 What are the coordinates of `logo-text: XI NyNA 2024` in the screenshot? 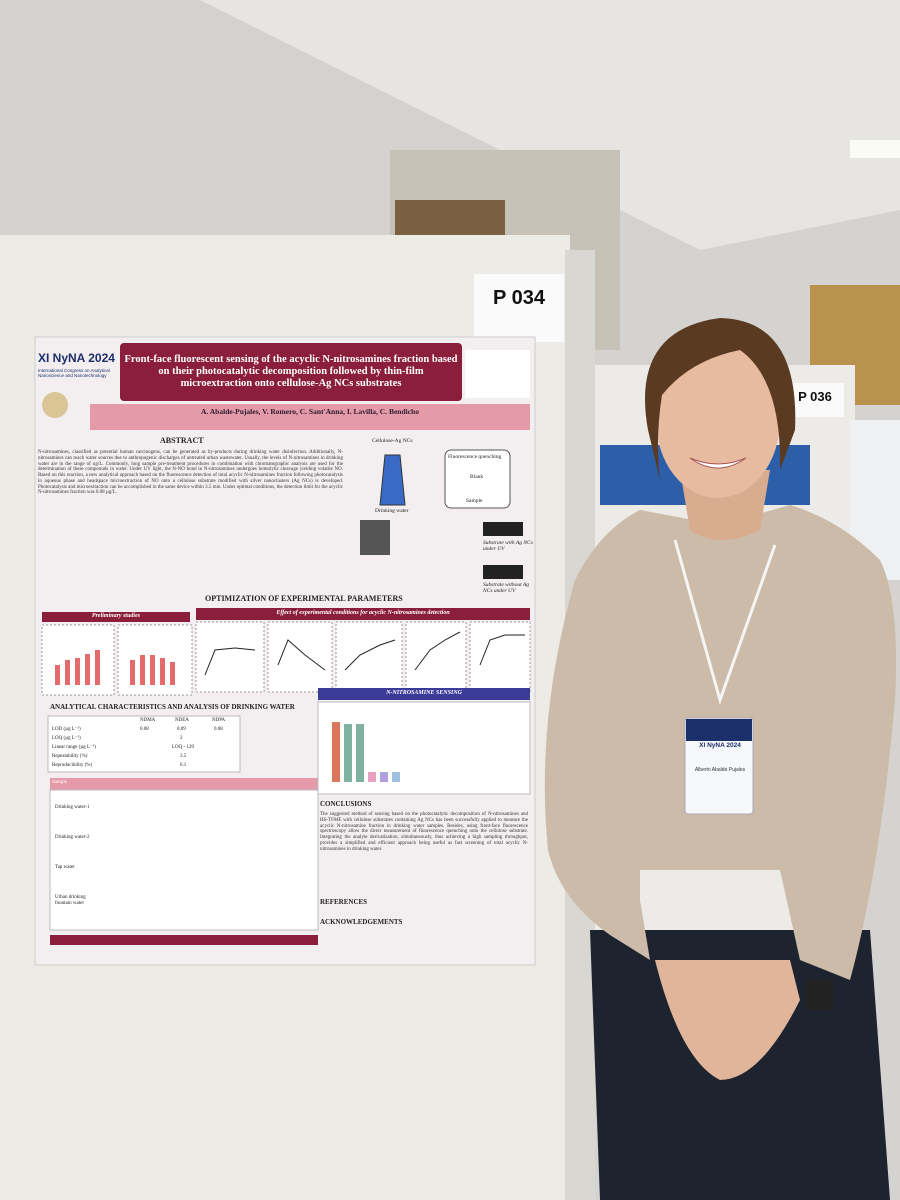 It's located at (76, 358).